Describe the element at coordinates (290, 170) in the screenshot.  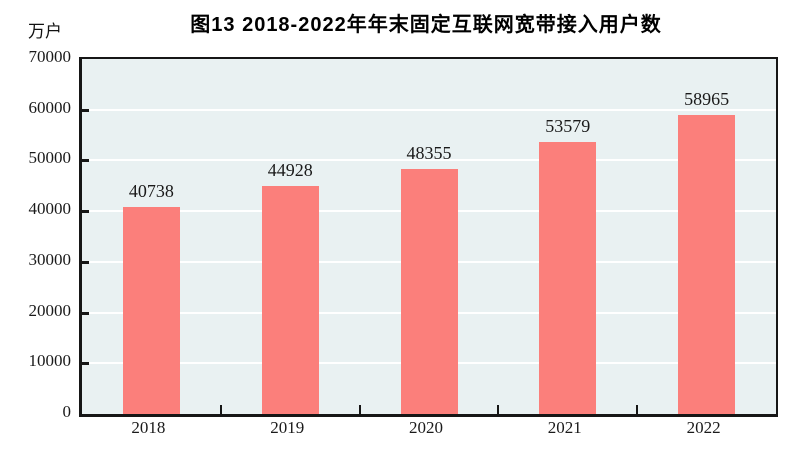
I see `bar-value-label: 44928` at that location.